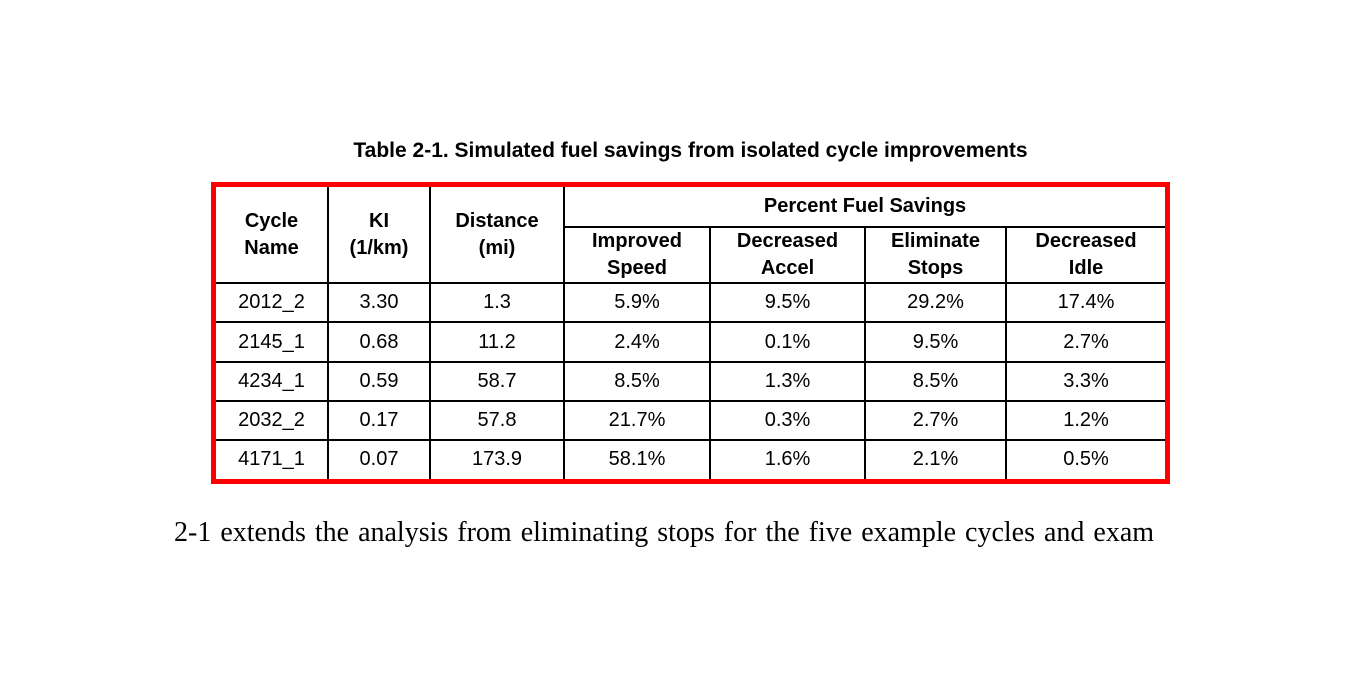 The height and width of the screenshot is (674, 1366). What do you see at coordinates (935, 255) in the screenshot?
I see `header-eliminate-stops: Eliminate Stops` at bounding box center [935, 255].